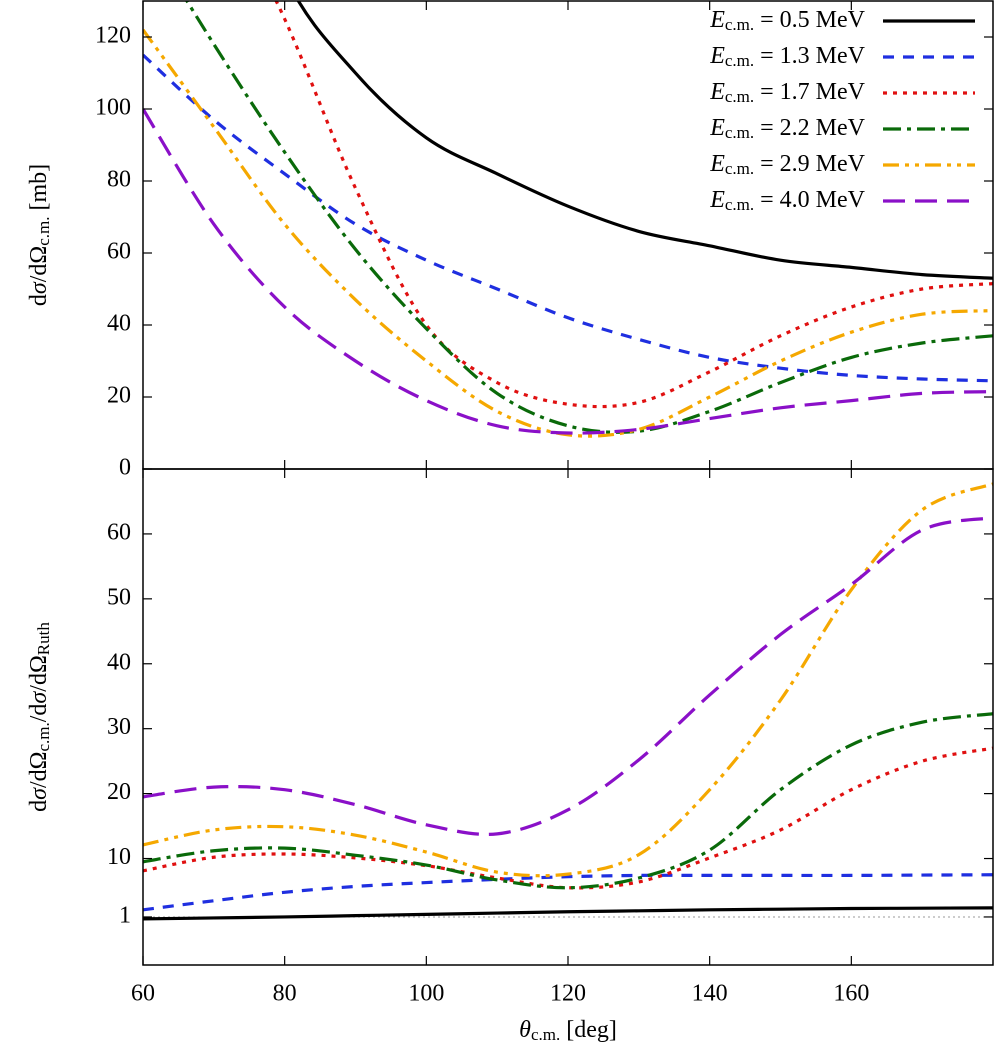 This screenshot has height=1048, width=997. Describe the element at coordinates (787, 129) in the screenshot. I see `legend-label: Ec.m. = 2.2 MeV` at that location.